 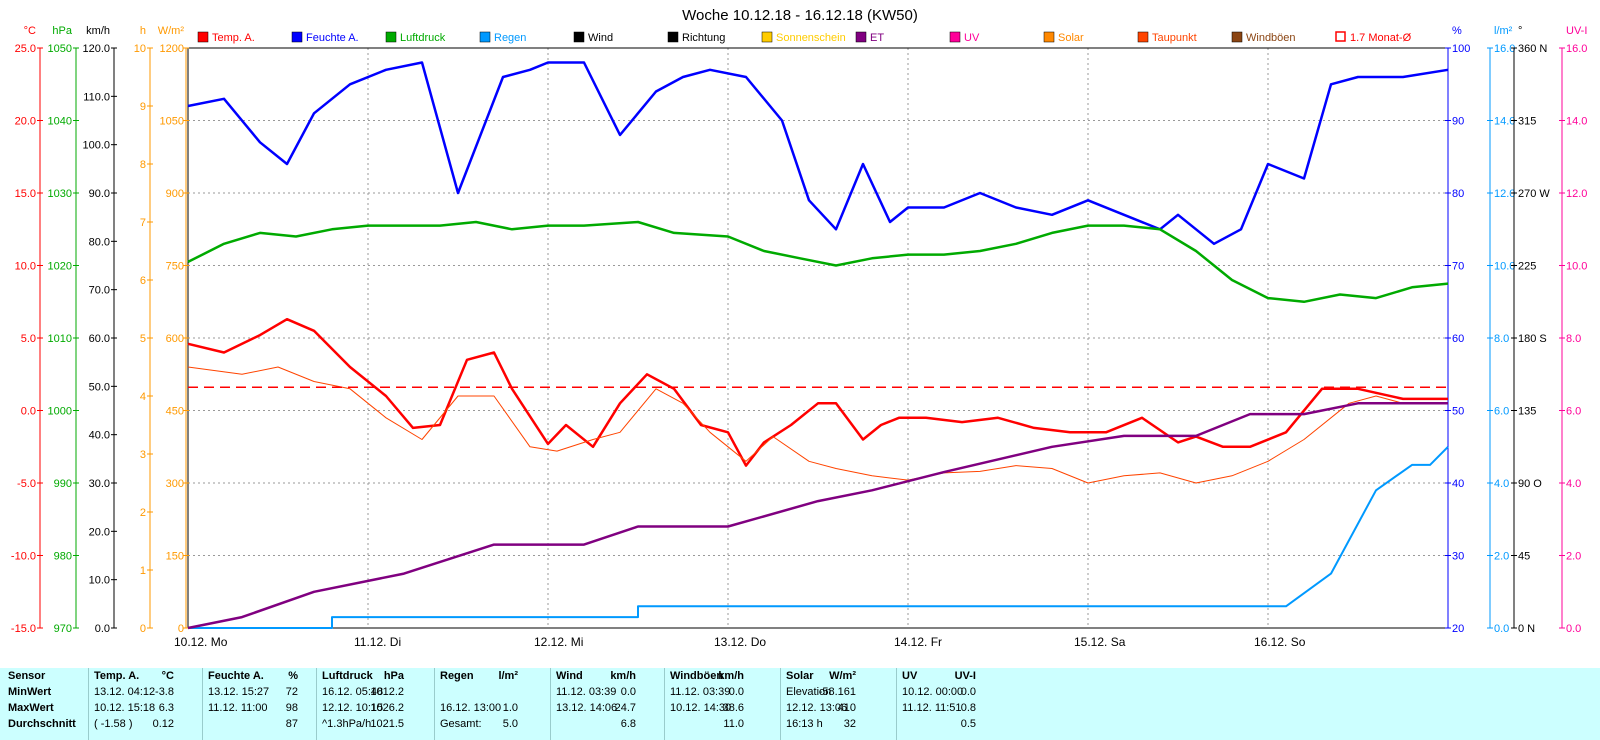 I want to click on stats-cell-value: 0.5, so click(x=968, y=724).